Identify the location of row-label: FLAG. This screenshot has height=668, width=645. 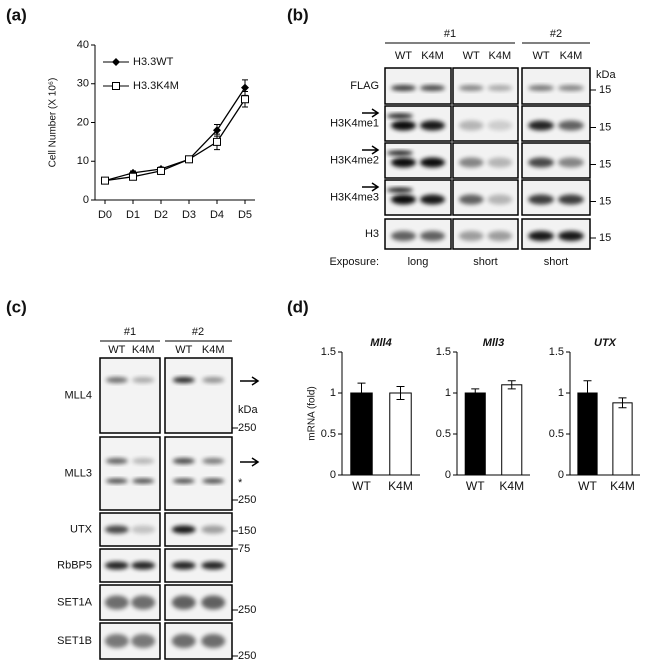
(364, 86).